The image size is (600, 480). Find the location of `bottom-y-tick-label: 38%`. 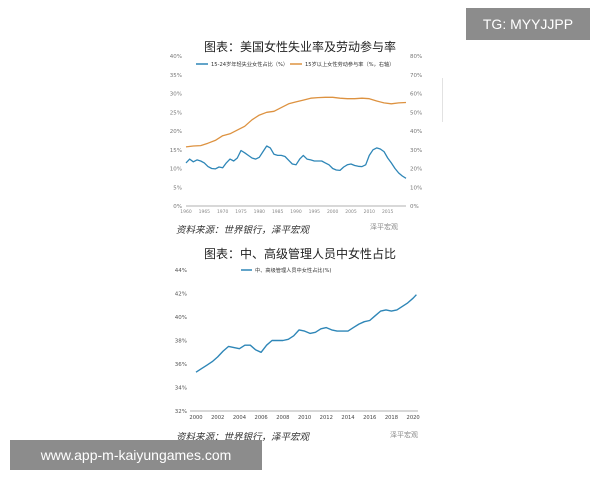

bottom-y-tick-label: 38% is located at coordinates (181, 342).